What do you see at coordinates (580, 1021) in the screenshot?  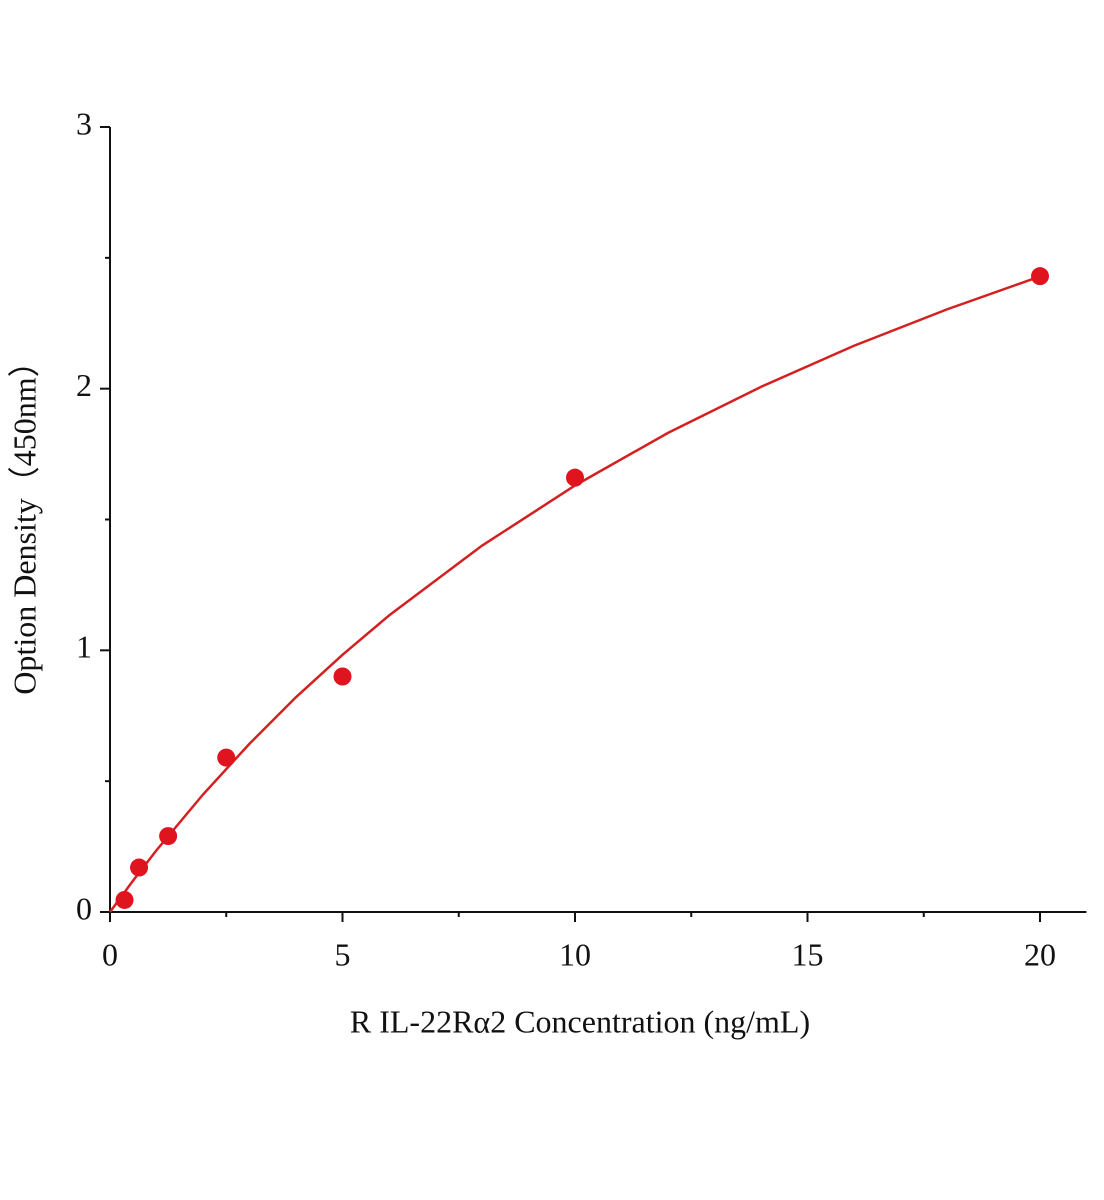 I see `x-axis-label: R IL-22Rα2 Concentration (ng/mL)` at bounding box center [580, 1021].